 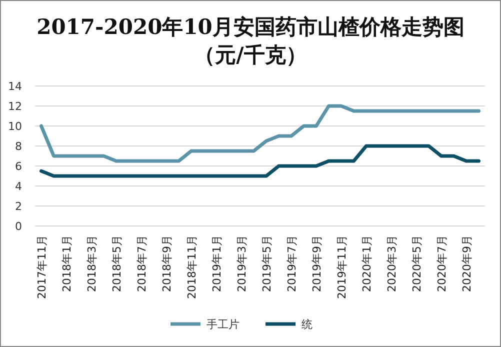 What do you see at coordinates (317, 263) in the screenshot?
I see `x-tick-label: 2019年9月` at bounding box center [317, 263].